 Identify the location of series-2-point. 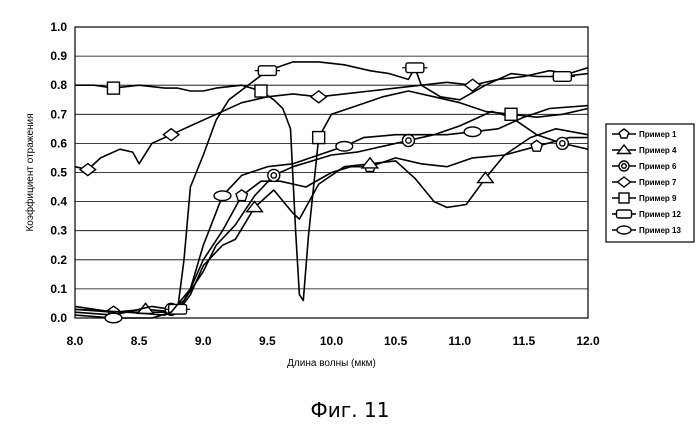
(486, 177).